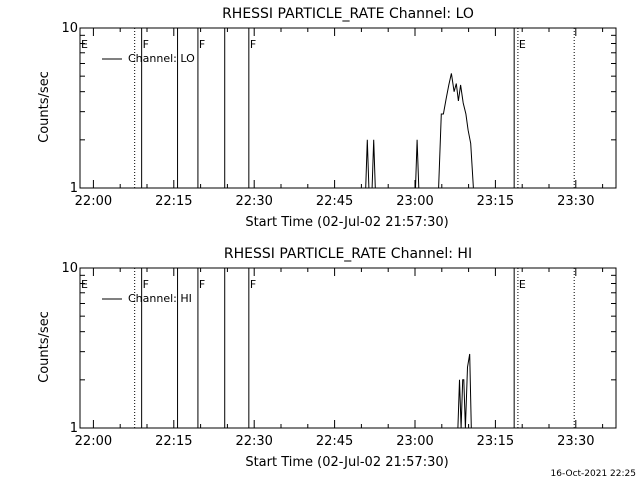  What do you see at coordinates (593, 474) in the screenshot?
I see `footer-timestamp: 16-Oct-2021 22:25` at bounding box center [593, 474].